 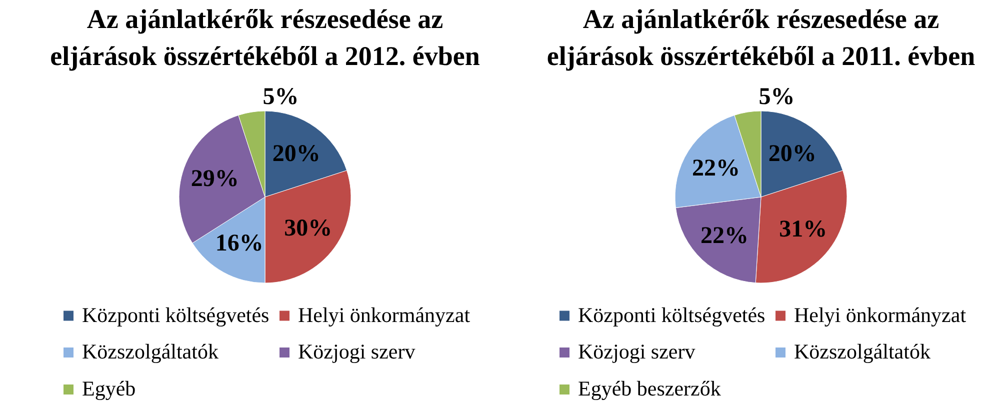 I want to click on data-label: 29%, so click(x=214, y=179).